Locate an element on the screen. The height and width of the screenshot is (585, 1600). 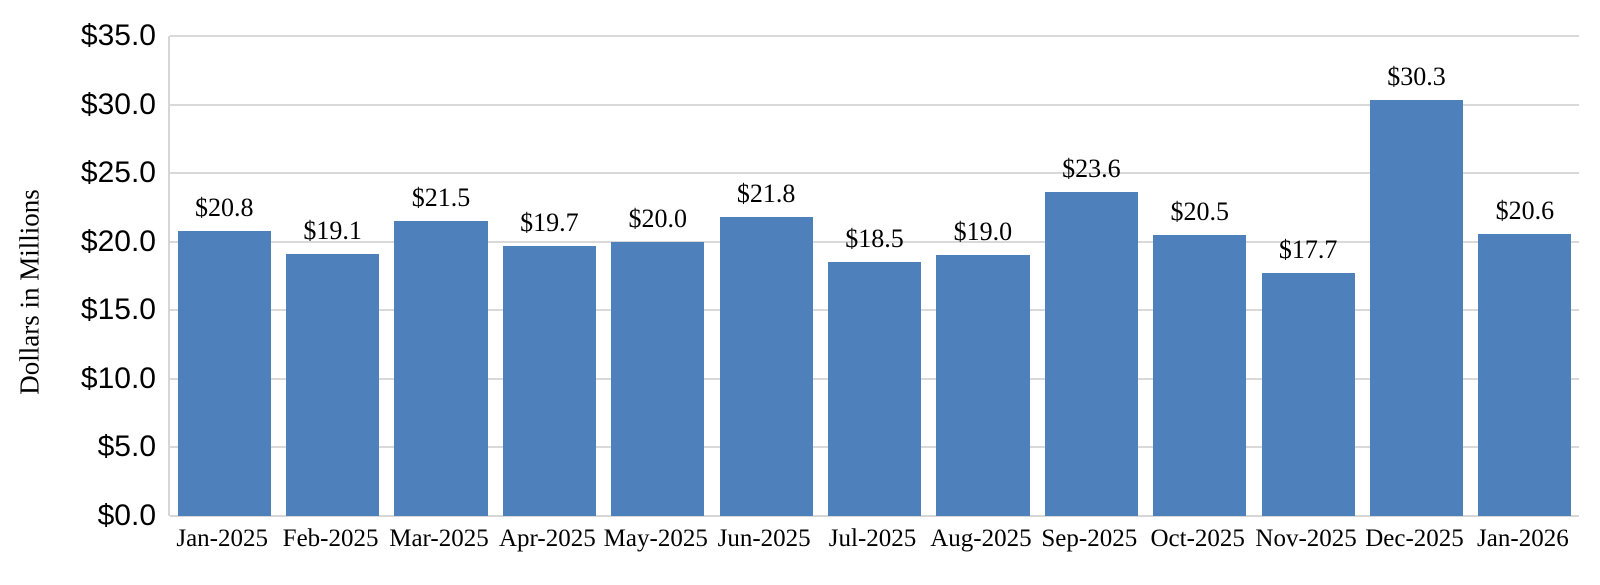
bar-slot: $21.5 is located at coordinates (441, 276).